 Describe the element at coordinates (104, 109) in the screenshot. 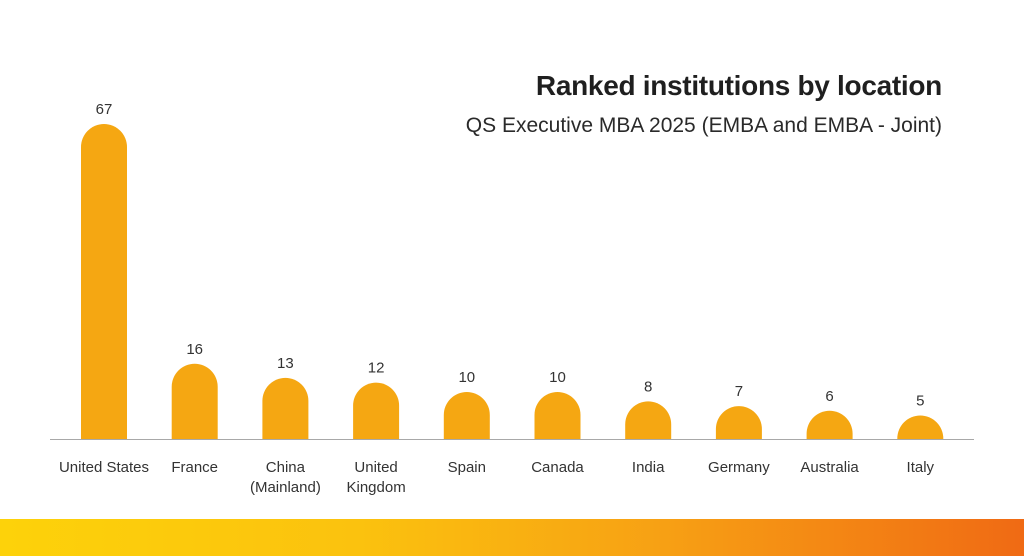

I see `bar-value-label: 67` at that location.